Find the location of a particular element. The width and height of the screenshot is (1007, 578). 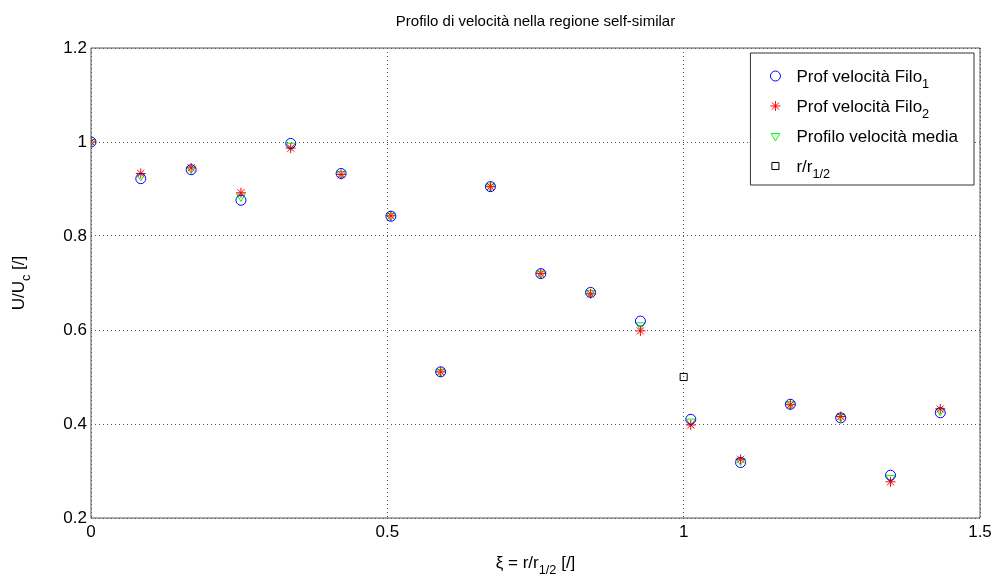

y-tick-label: 1 is located at coordinates (82, 141).